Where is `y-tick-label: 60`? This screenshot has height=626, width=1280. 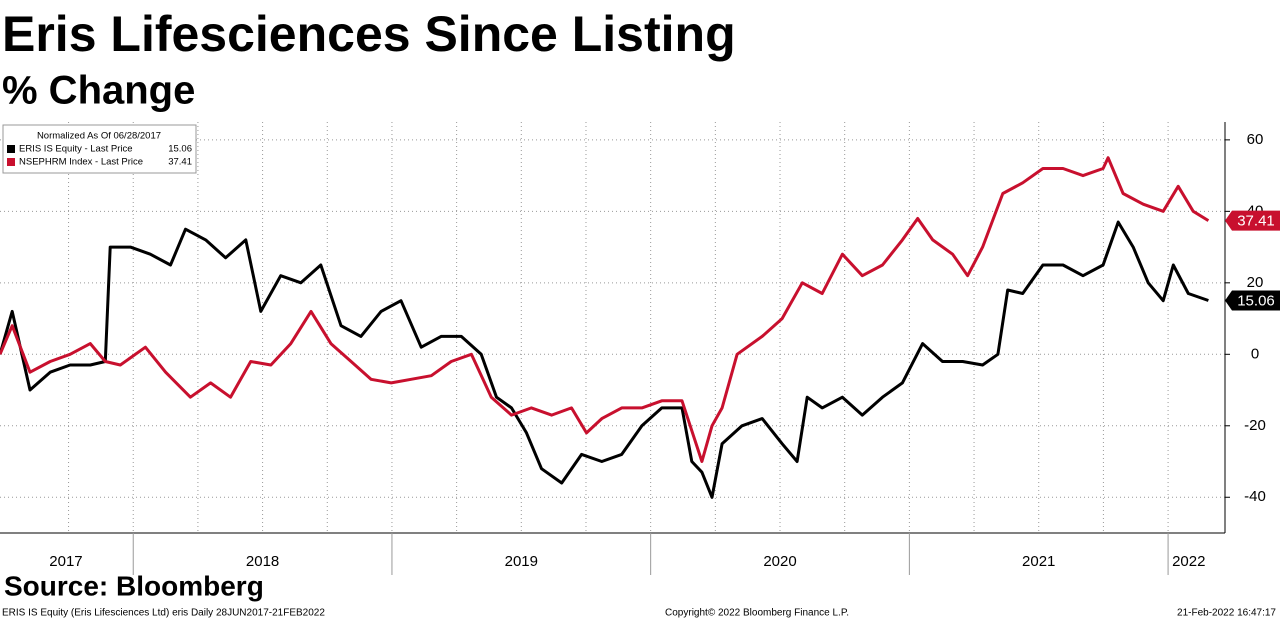
y-tick-label: 60 is located at coordinates (1255, 139).